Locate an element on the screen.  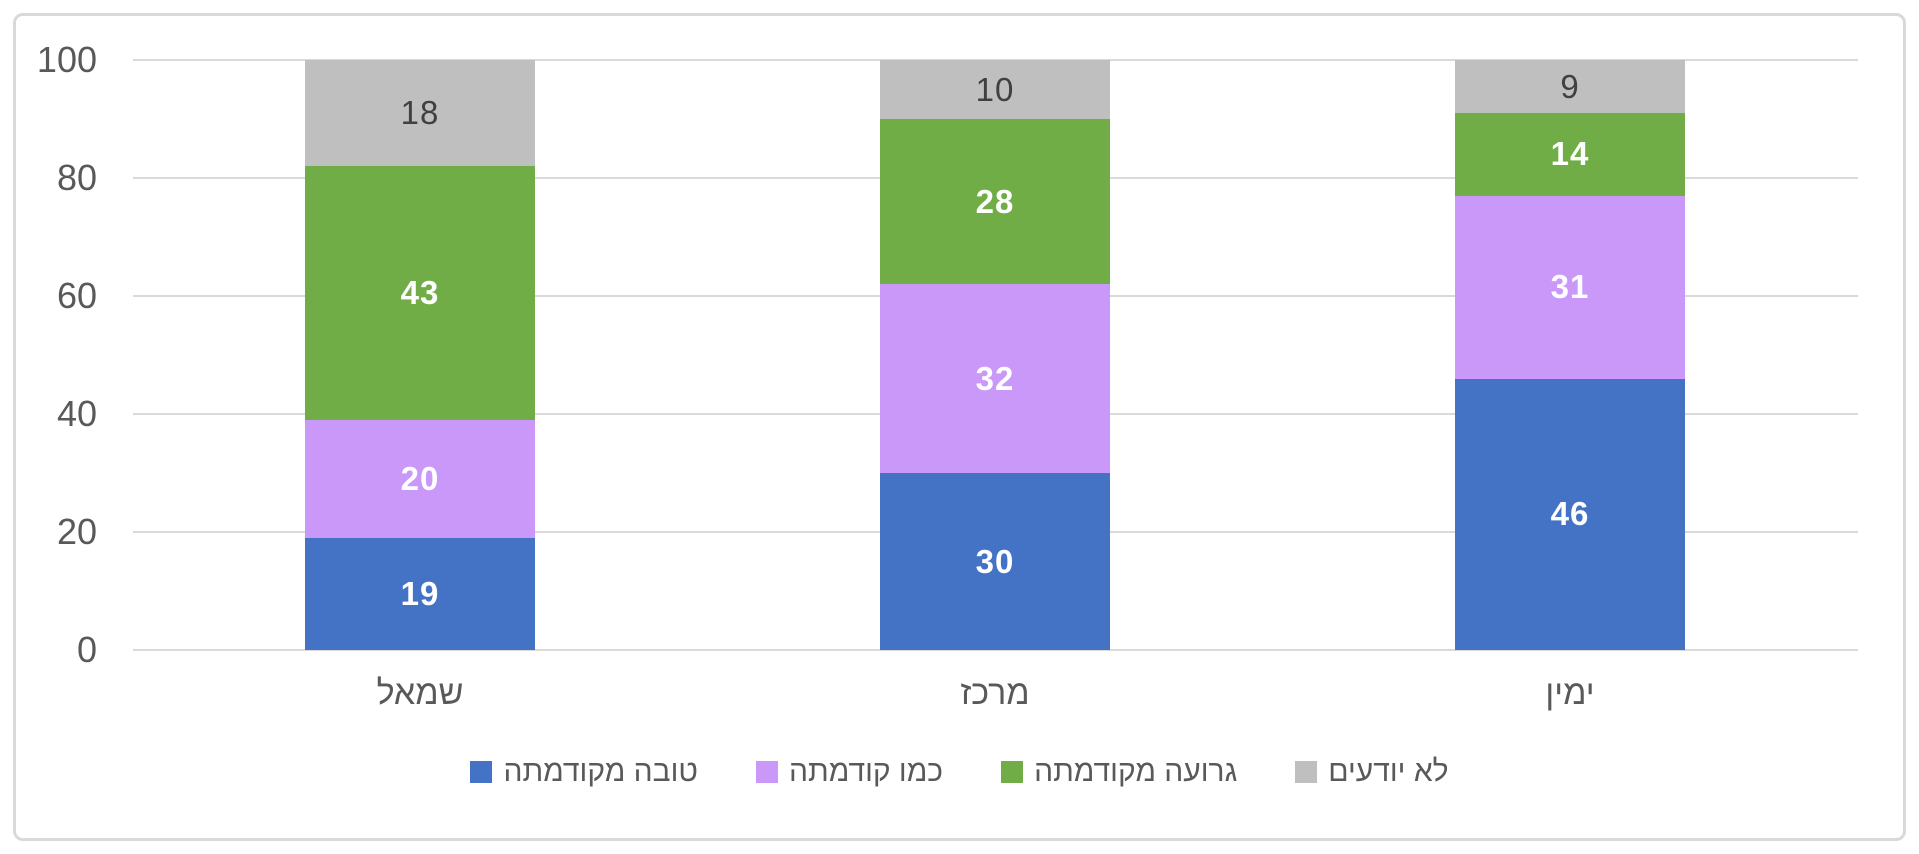
bar-value-label: 32 is located at coordinates (995, 378).